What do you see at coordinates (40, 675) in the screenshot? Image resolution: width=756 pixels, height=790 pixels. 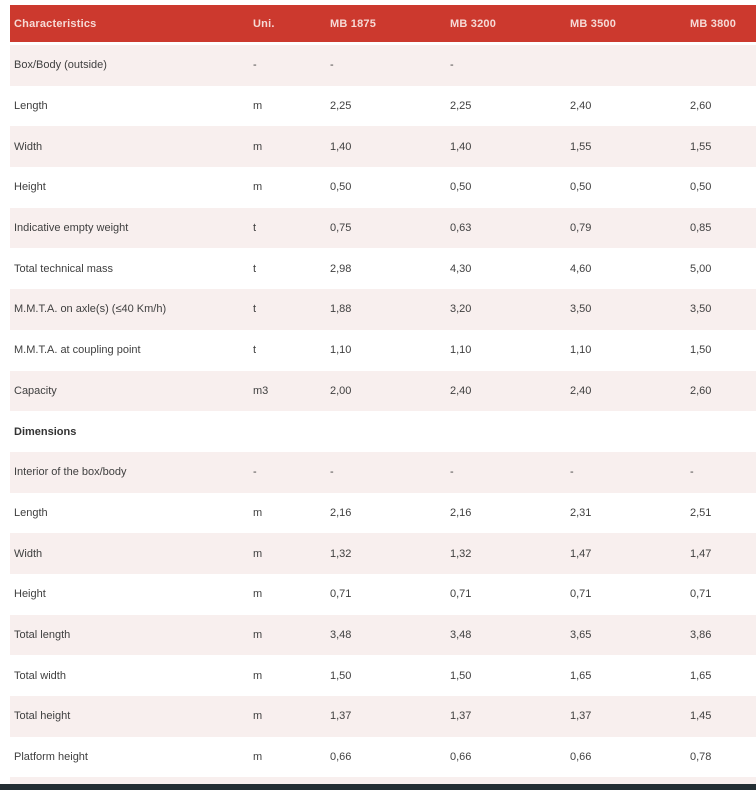 I see `row-label: Total width` at bounding box center [40, 675].